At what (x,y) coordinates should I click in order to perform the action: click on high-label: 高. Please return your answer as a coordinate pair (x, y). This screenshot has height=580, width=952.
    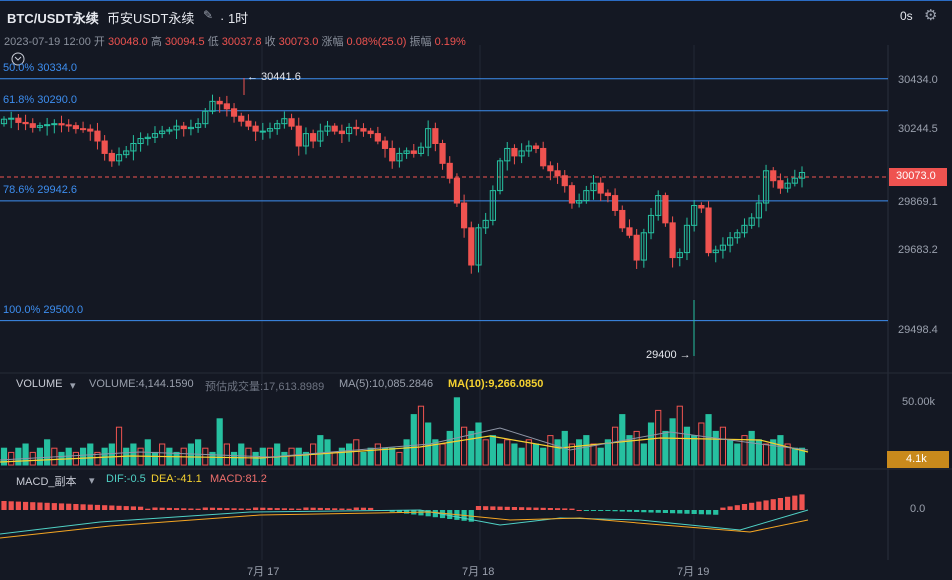
    Looking at the image, I should click on (156, 42).